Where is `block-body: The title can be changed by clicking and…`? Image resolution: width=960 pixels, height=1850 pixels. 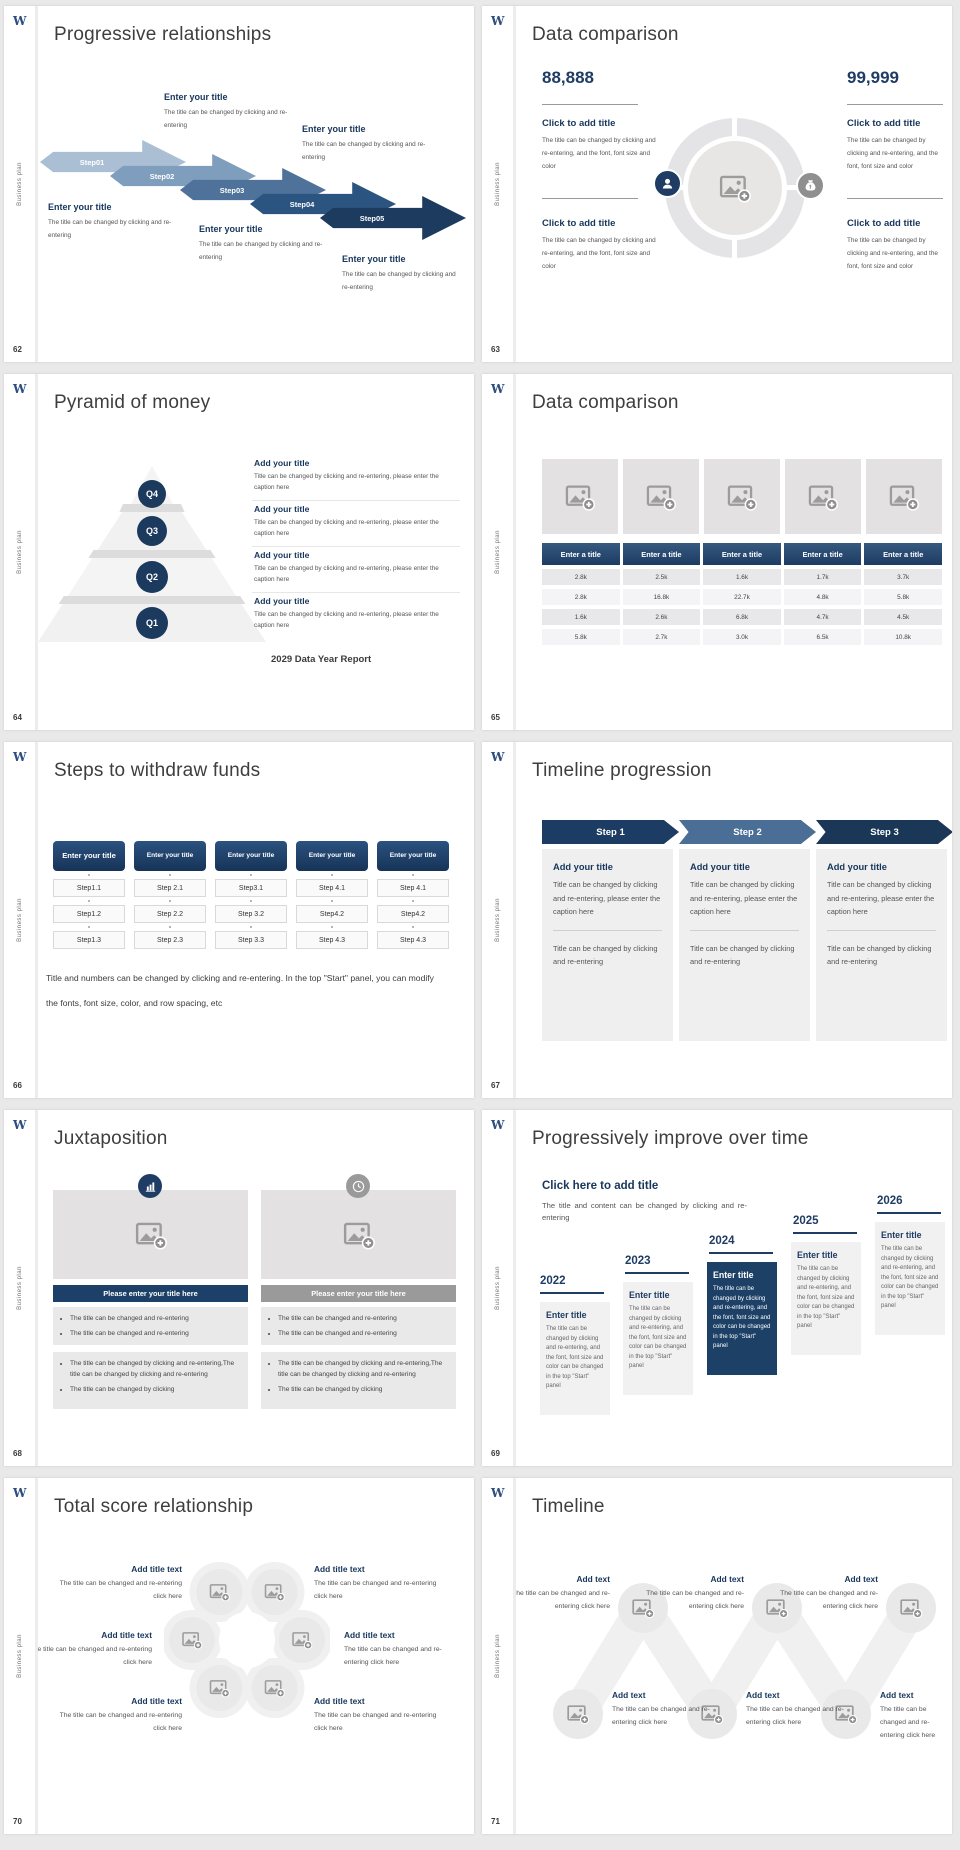
block-body: The title can be changed by clicking and… is located at coordinates (399, 281).